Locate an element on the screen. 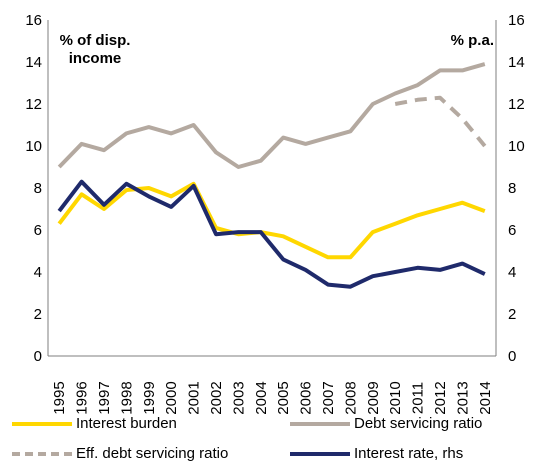 The image size is (533, 470). left-tick-label: 0 is located at coordinates (38, 356).